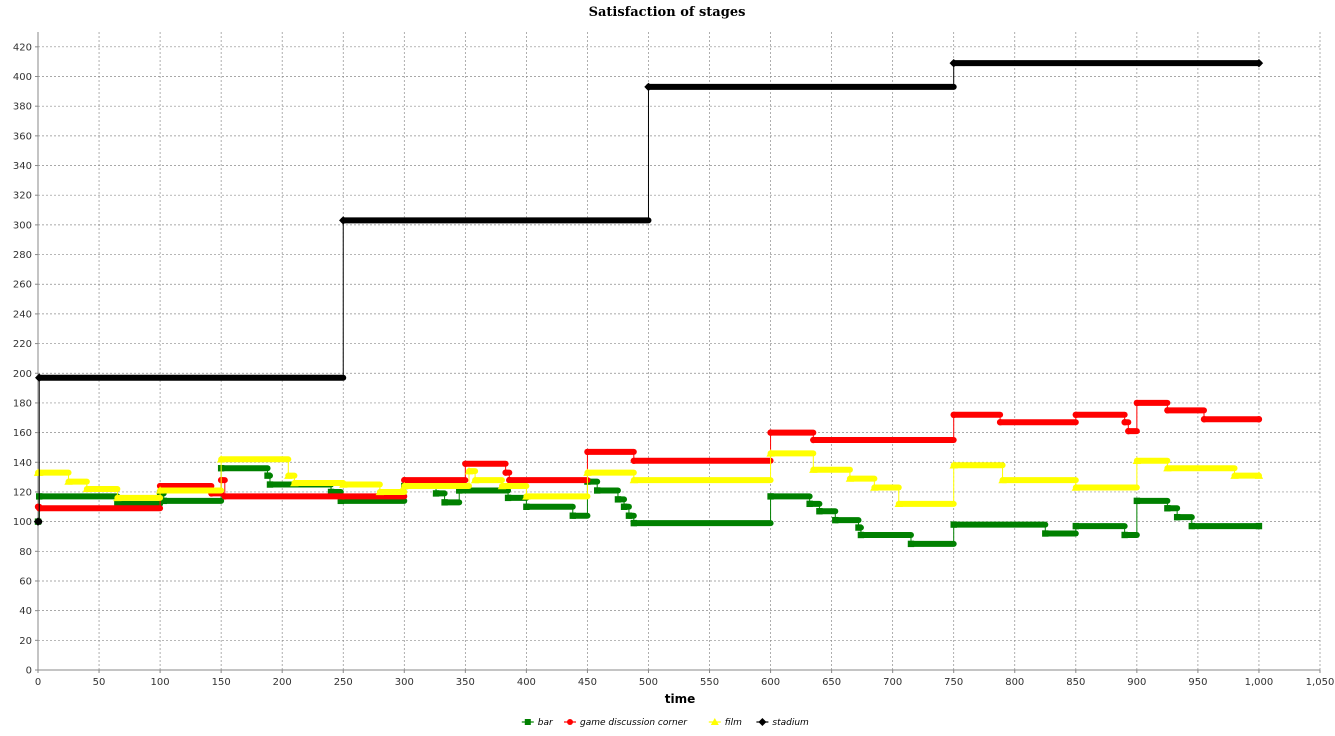 The image size is (1335, 736). Describe the element at coordinates (22, 522) in the screenshot. I see `y-tick-label: 100` at that location.